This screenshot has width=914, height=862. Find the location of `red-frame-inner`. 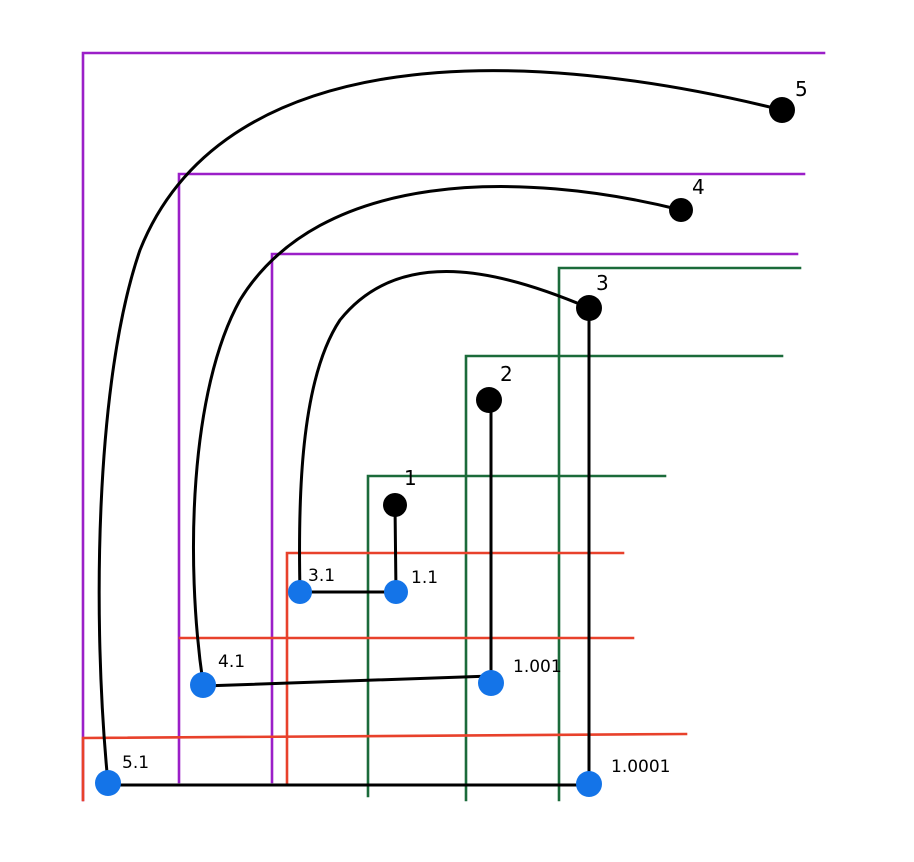

red-frame-inner is located at coordinates (455, 668).